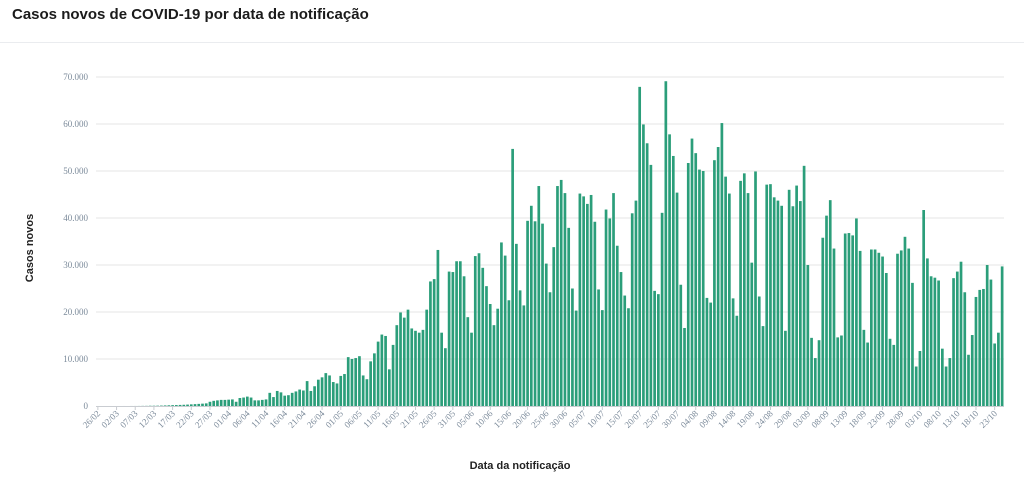  What do you see at coordinates (727, 419) in the screenshot?
I see `x-tick-label: 14/08` at bounding box center [727, 419].